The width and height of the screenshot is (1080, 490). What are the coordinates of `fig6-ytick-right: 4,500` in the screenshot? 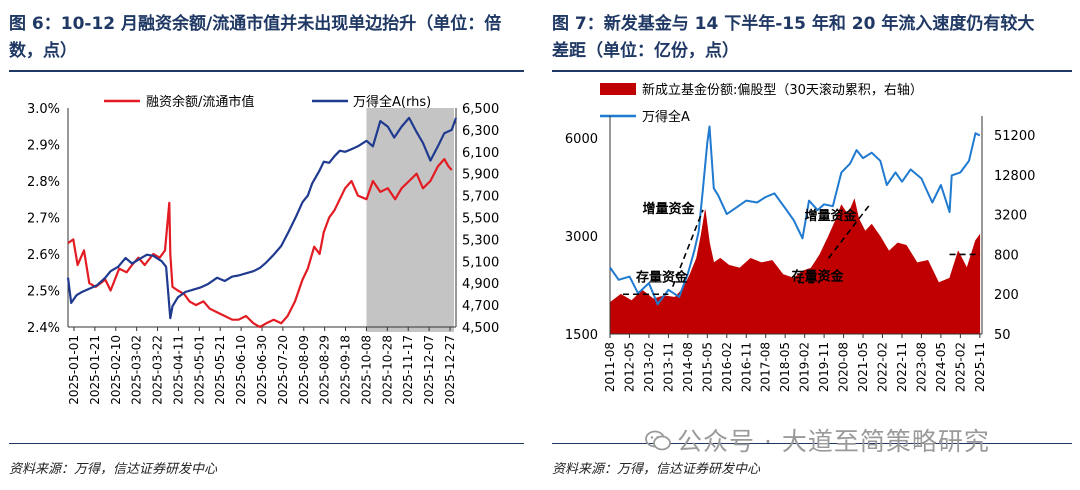 It's located at (480, 328).